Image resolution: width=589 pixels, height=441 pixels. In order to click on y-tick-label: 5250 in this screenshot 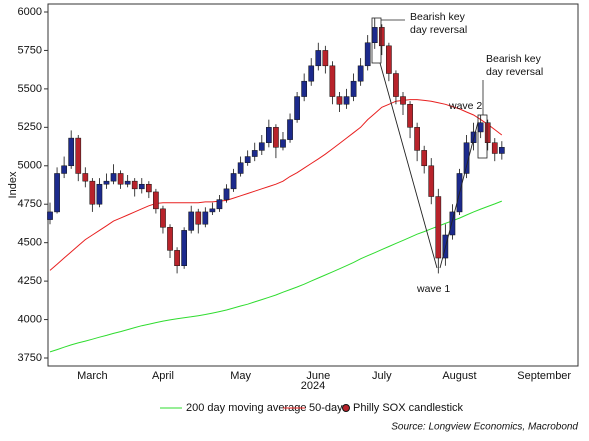, I will do `click(30, 127)`.